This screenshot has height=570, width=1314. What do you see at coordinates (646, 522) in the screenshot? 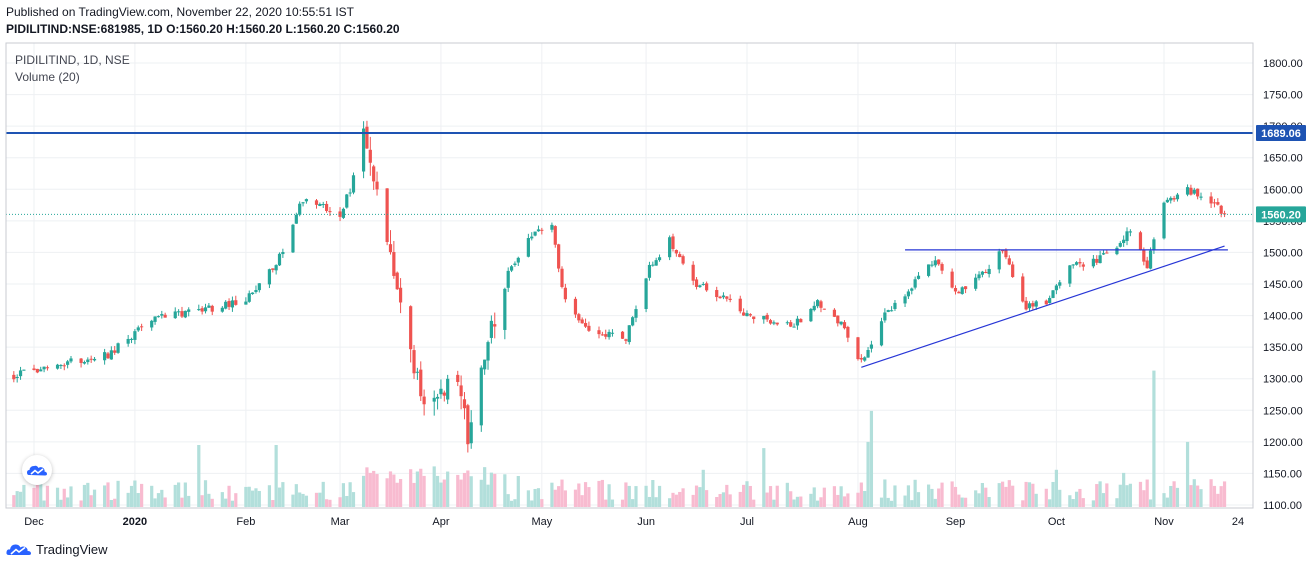
I see `x-tick-label: Jun` at bounding box center [646, 522].